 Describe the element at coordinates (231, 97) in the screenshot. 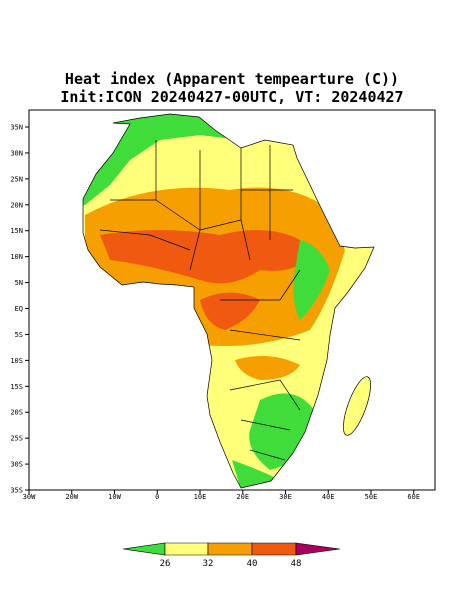

I see `subtitle: Init:ICON 20240427-00UTC, VT: 20240427` at that location.